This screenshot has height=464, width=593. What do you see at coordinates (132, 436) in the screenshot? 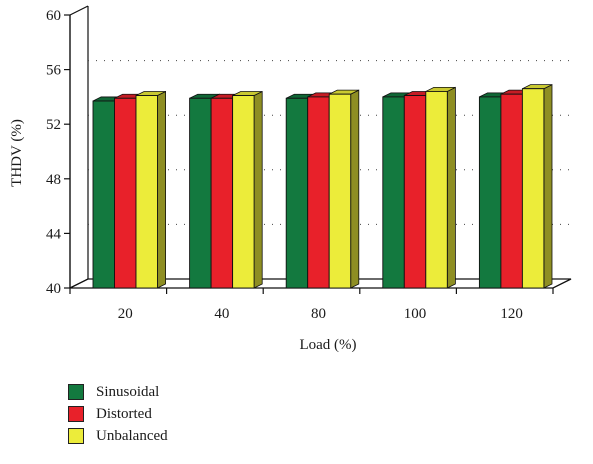
I see `legend-label-unbalanced: Unbalanced` at bounding box center [132, 436].